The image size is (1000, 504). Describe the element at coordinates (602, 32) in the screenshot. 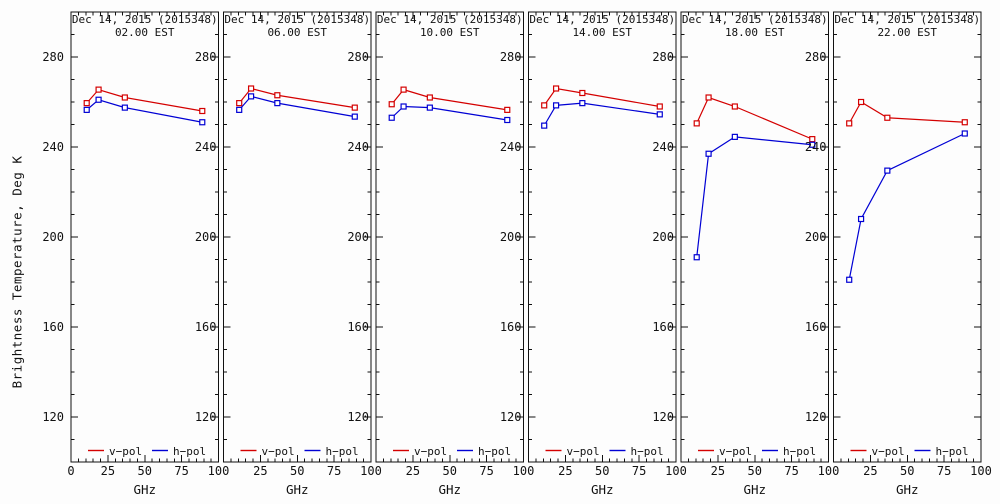

I see `panel-title-time: 14.00 EST` at that location.